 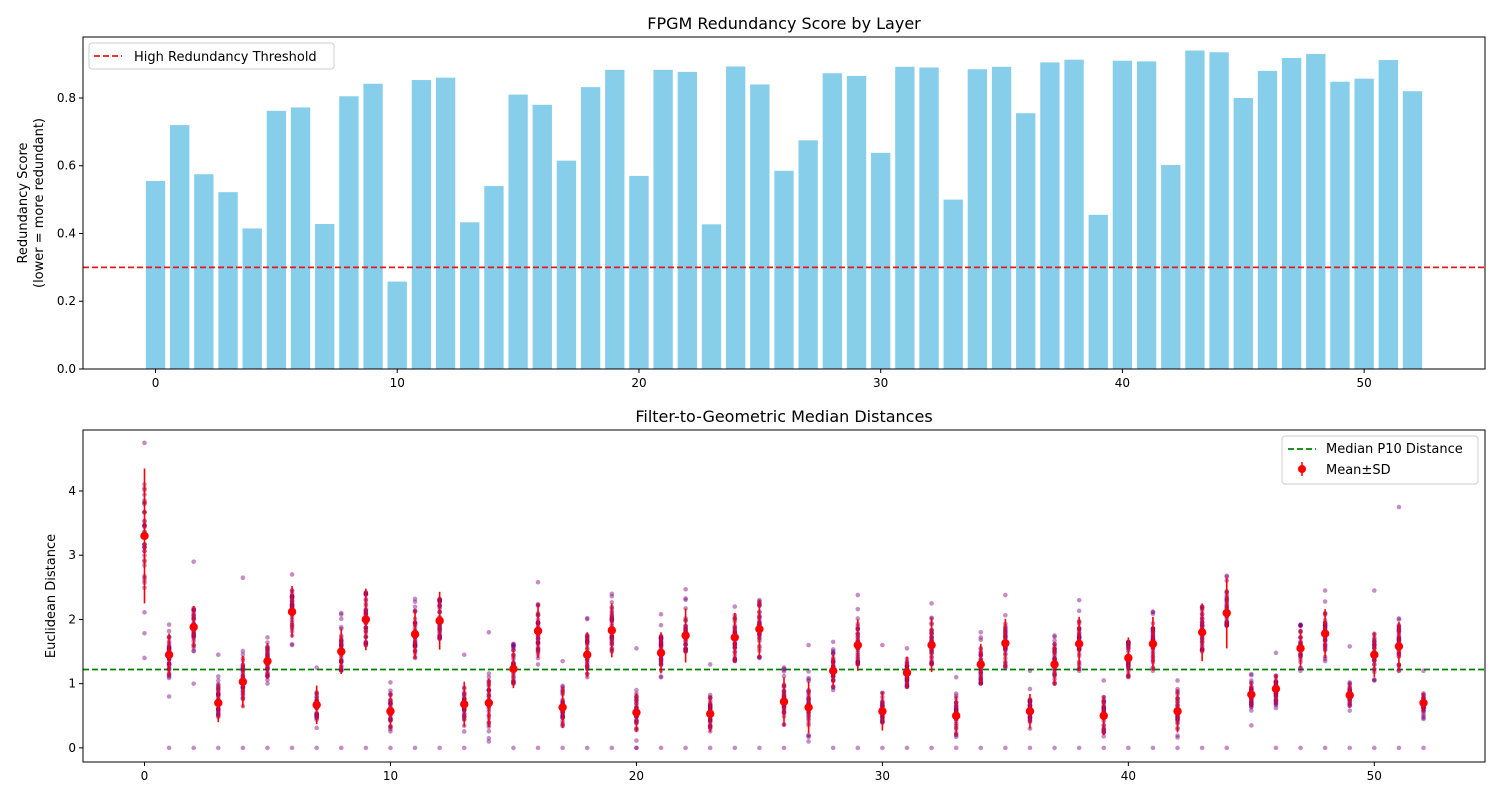 What do you see at coordinates (390, 776) in the screenshot?
I see `x-tick-label: 10` at bounding box center [390, 776].